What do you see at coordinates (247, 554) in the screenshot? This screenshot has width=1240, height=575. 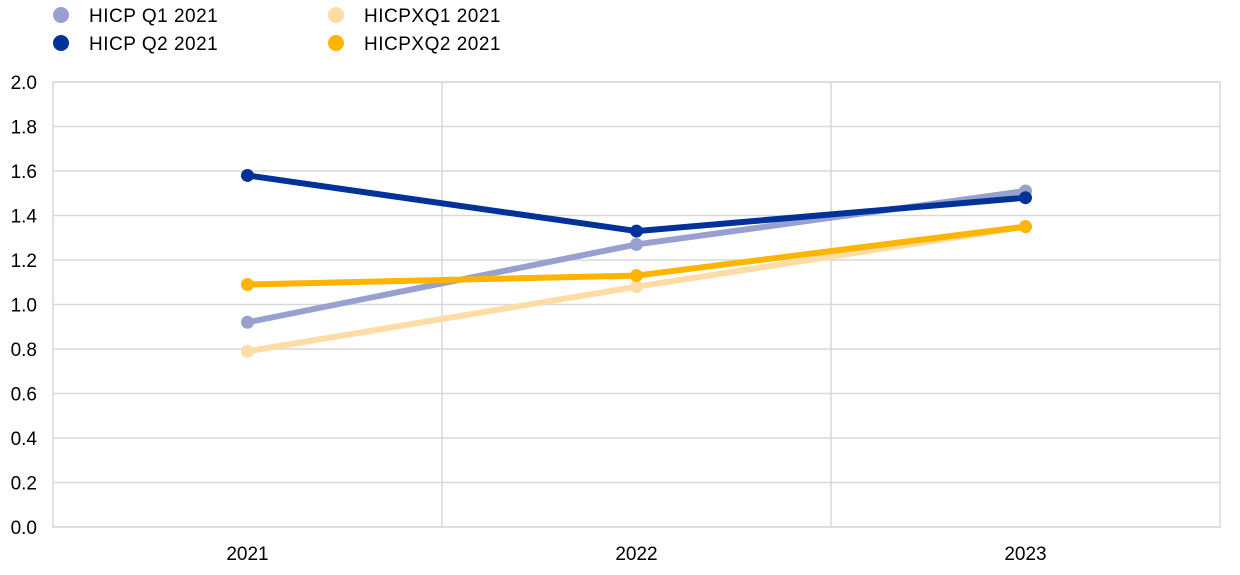 I see `x-tick-label: 2021` at bounding box center [247, 554].